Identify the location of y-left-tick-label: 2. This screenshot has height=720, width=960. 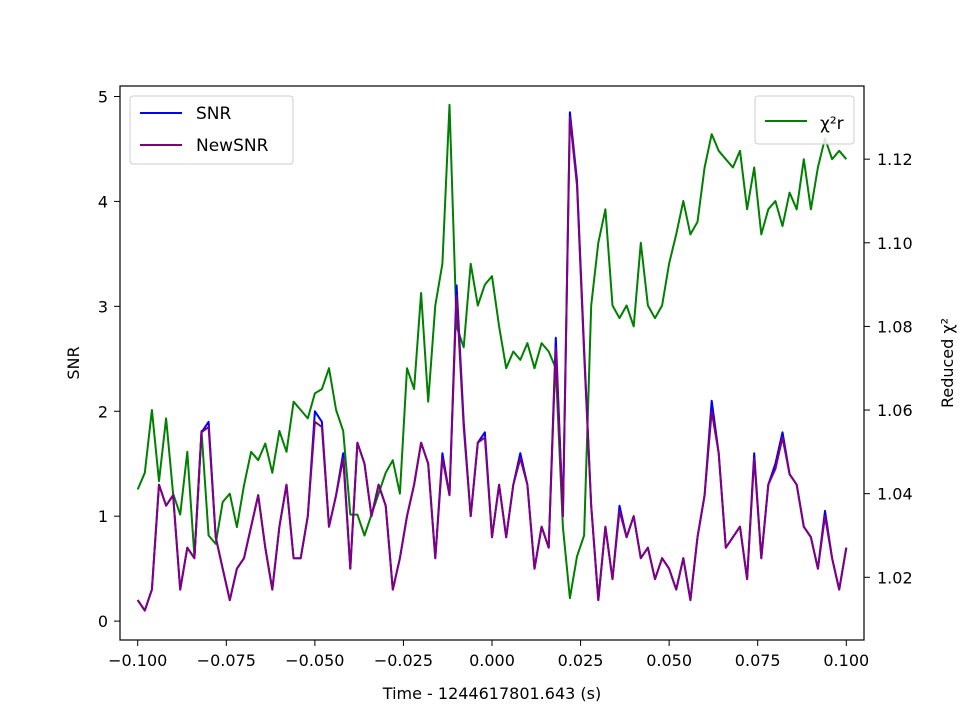
(103, 411).